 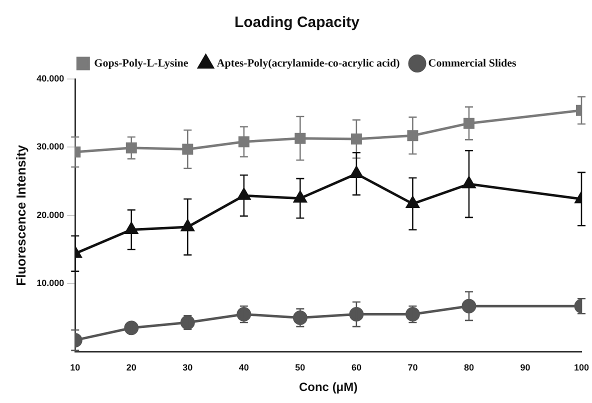 I want to click on chart-title: Loading Capacity, so click(x=297, y=23).